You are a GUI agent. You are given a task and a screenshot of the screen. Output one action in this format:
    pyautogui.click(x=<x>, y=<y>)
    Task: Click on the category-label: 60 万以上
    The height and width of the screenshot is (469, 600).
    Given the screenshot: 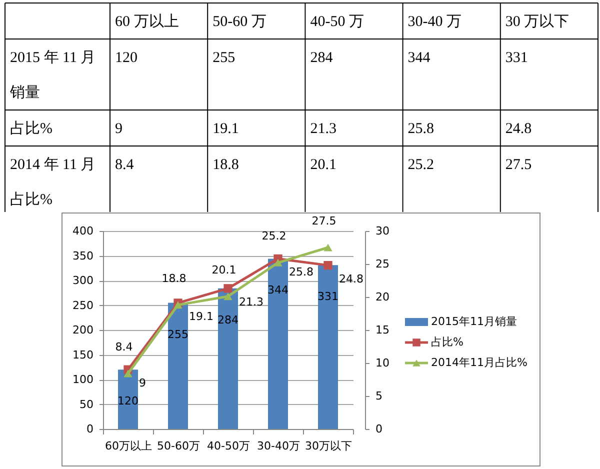 What is the action you would take?
    pyautogui.click(x=147, y=21)
    